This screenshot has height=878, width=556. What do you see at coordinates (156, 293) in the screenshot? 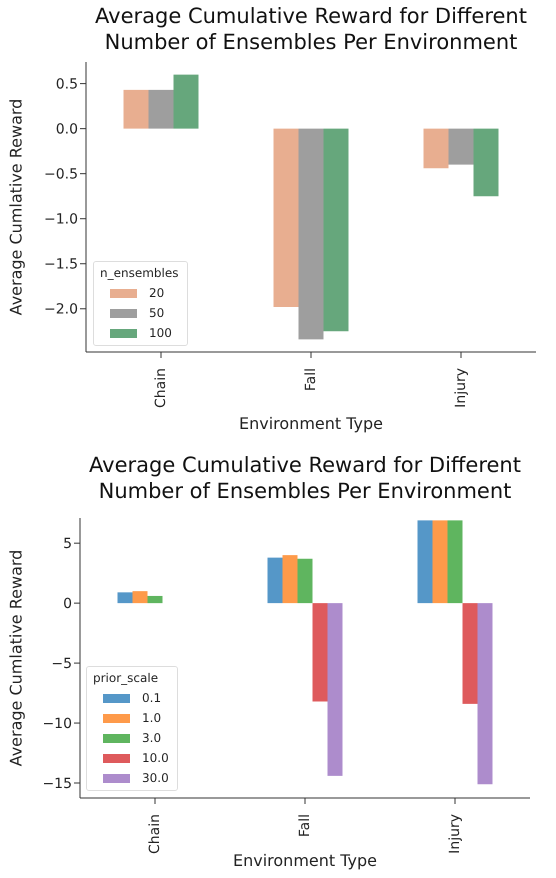
I see `legend-label: 20` at bounding box center [156, 293].